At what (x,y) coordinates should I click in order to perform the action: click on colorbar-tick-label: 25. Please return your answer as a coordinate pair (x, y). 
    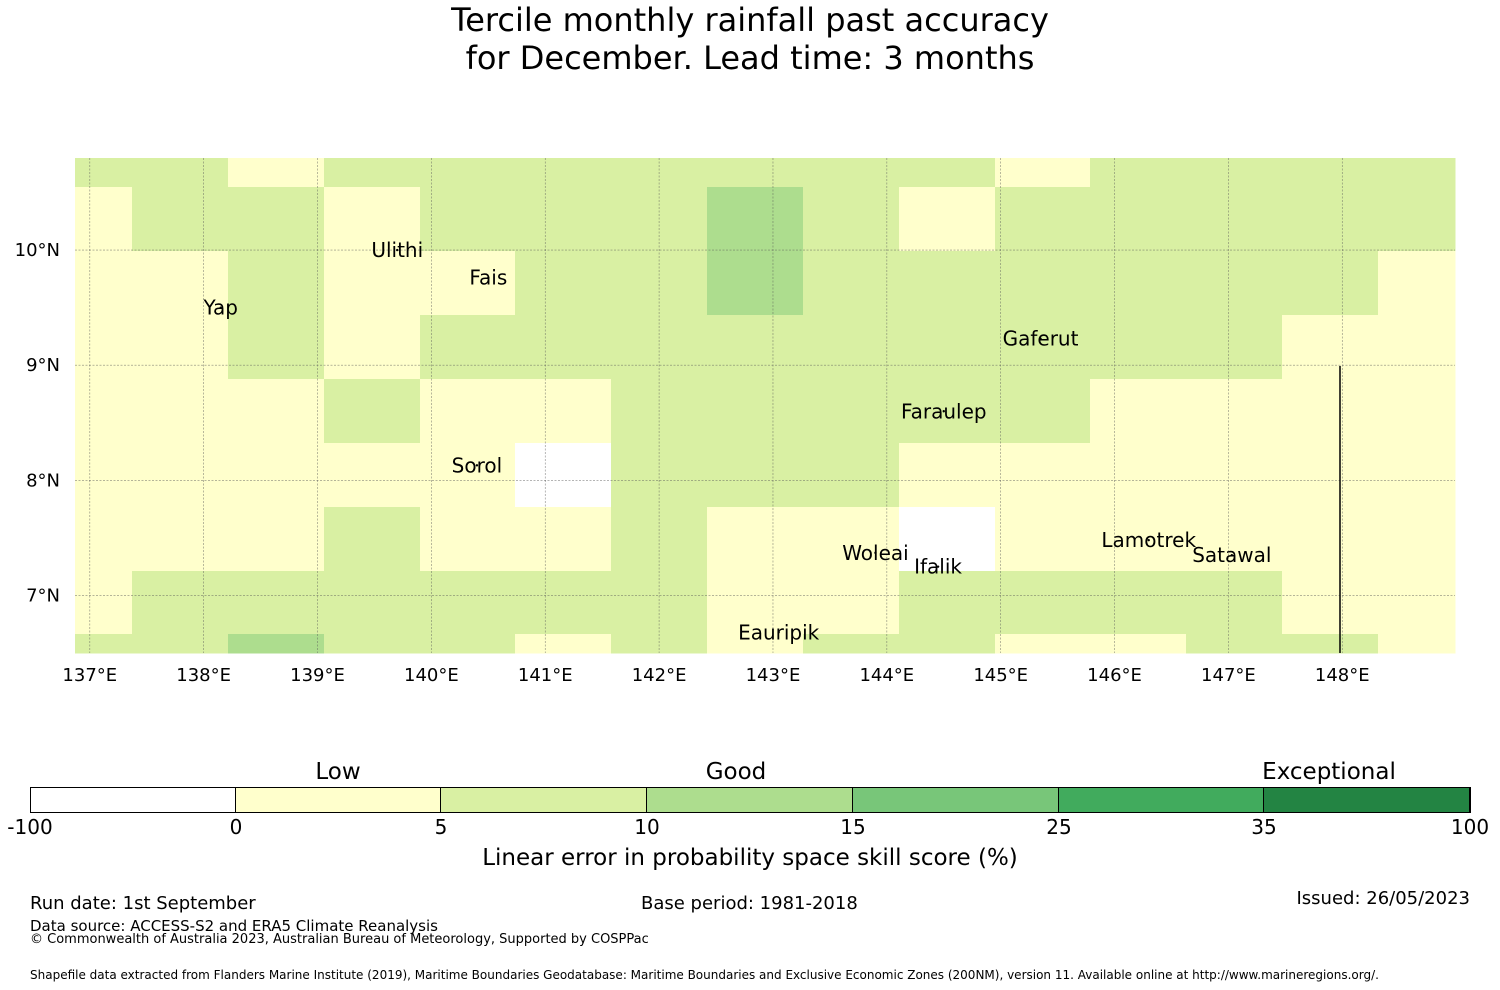
    Looking at the image, I should click on (1059, 827).